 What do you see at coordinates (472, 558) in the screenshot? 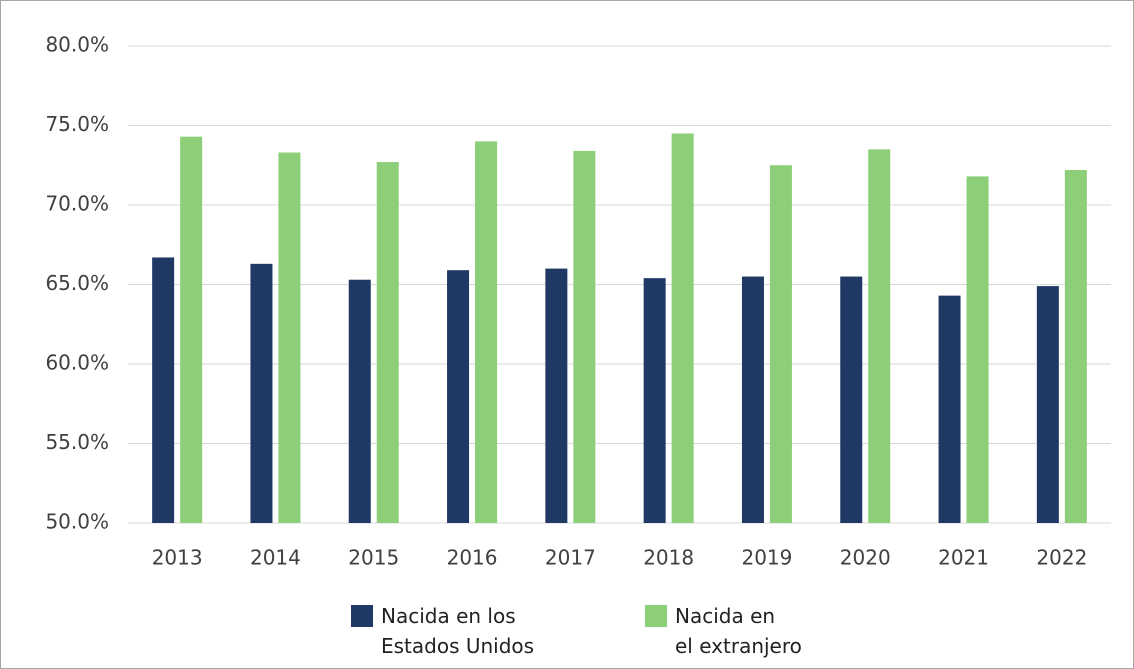
I see `x-tick-label: 2016` at bounding box center [472, 558].